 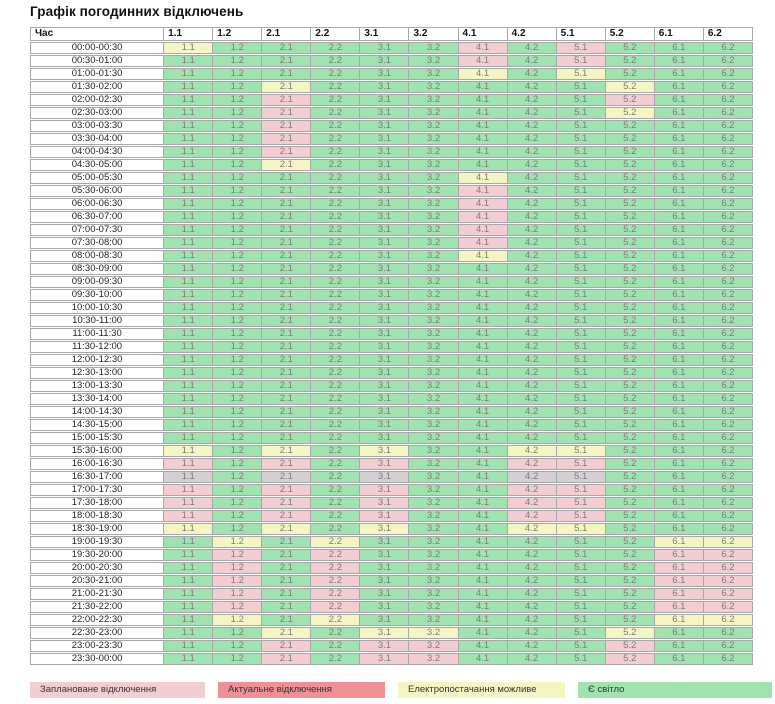 I want to click on time-cell: 22:30-23:00, so click(x=97, y=633).